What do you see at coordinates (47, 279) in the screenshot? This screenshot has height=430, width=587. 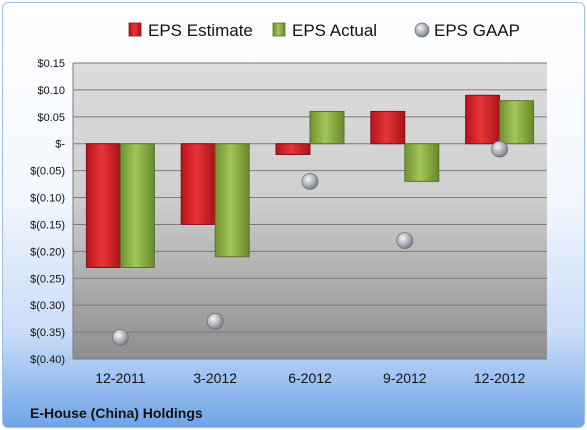 I see `y-tick-label: $(0.25)` at bounding box center [47, 279].